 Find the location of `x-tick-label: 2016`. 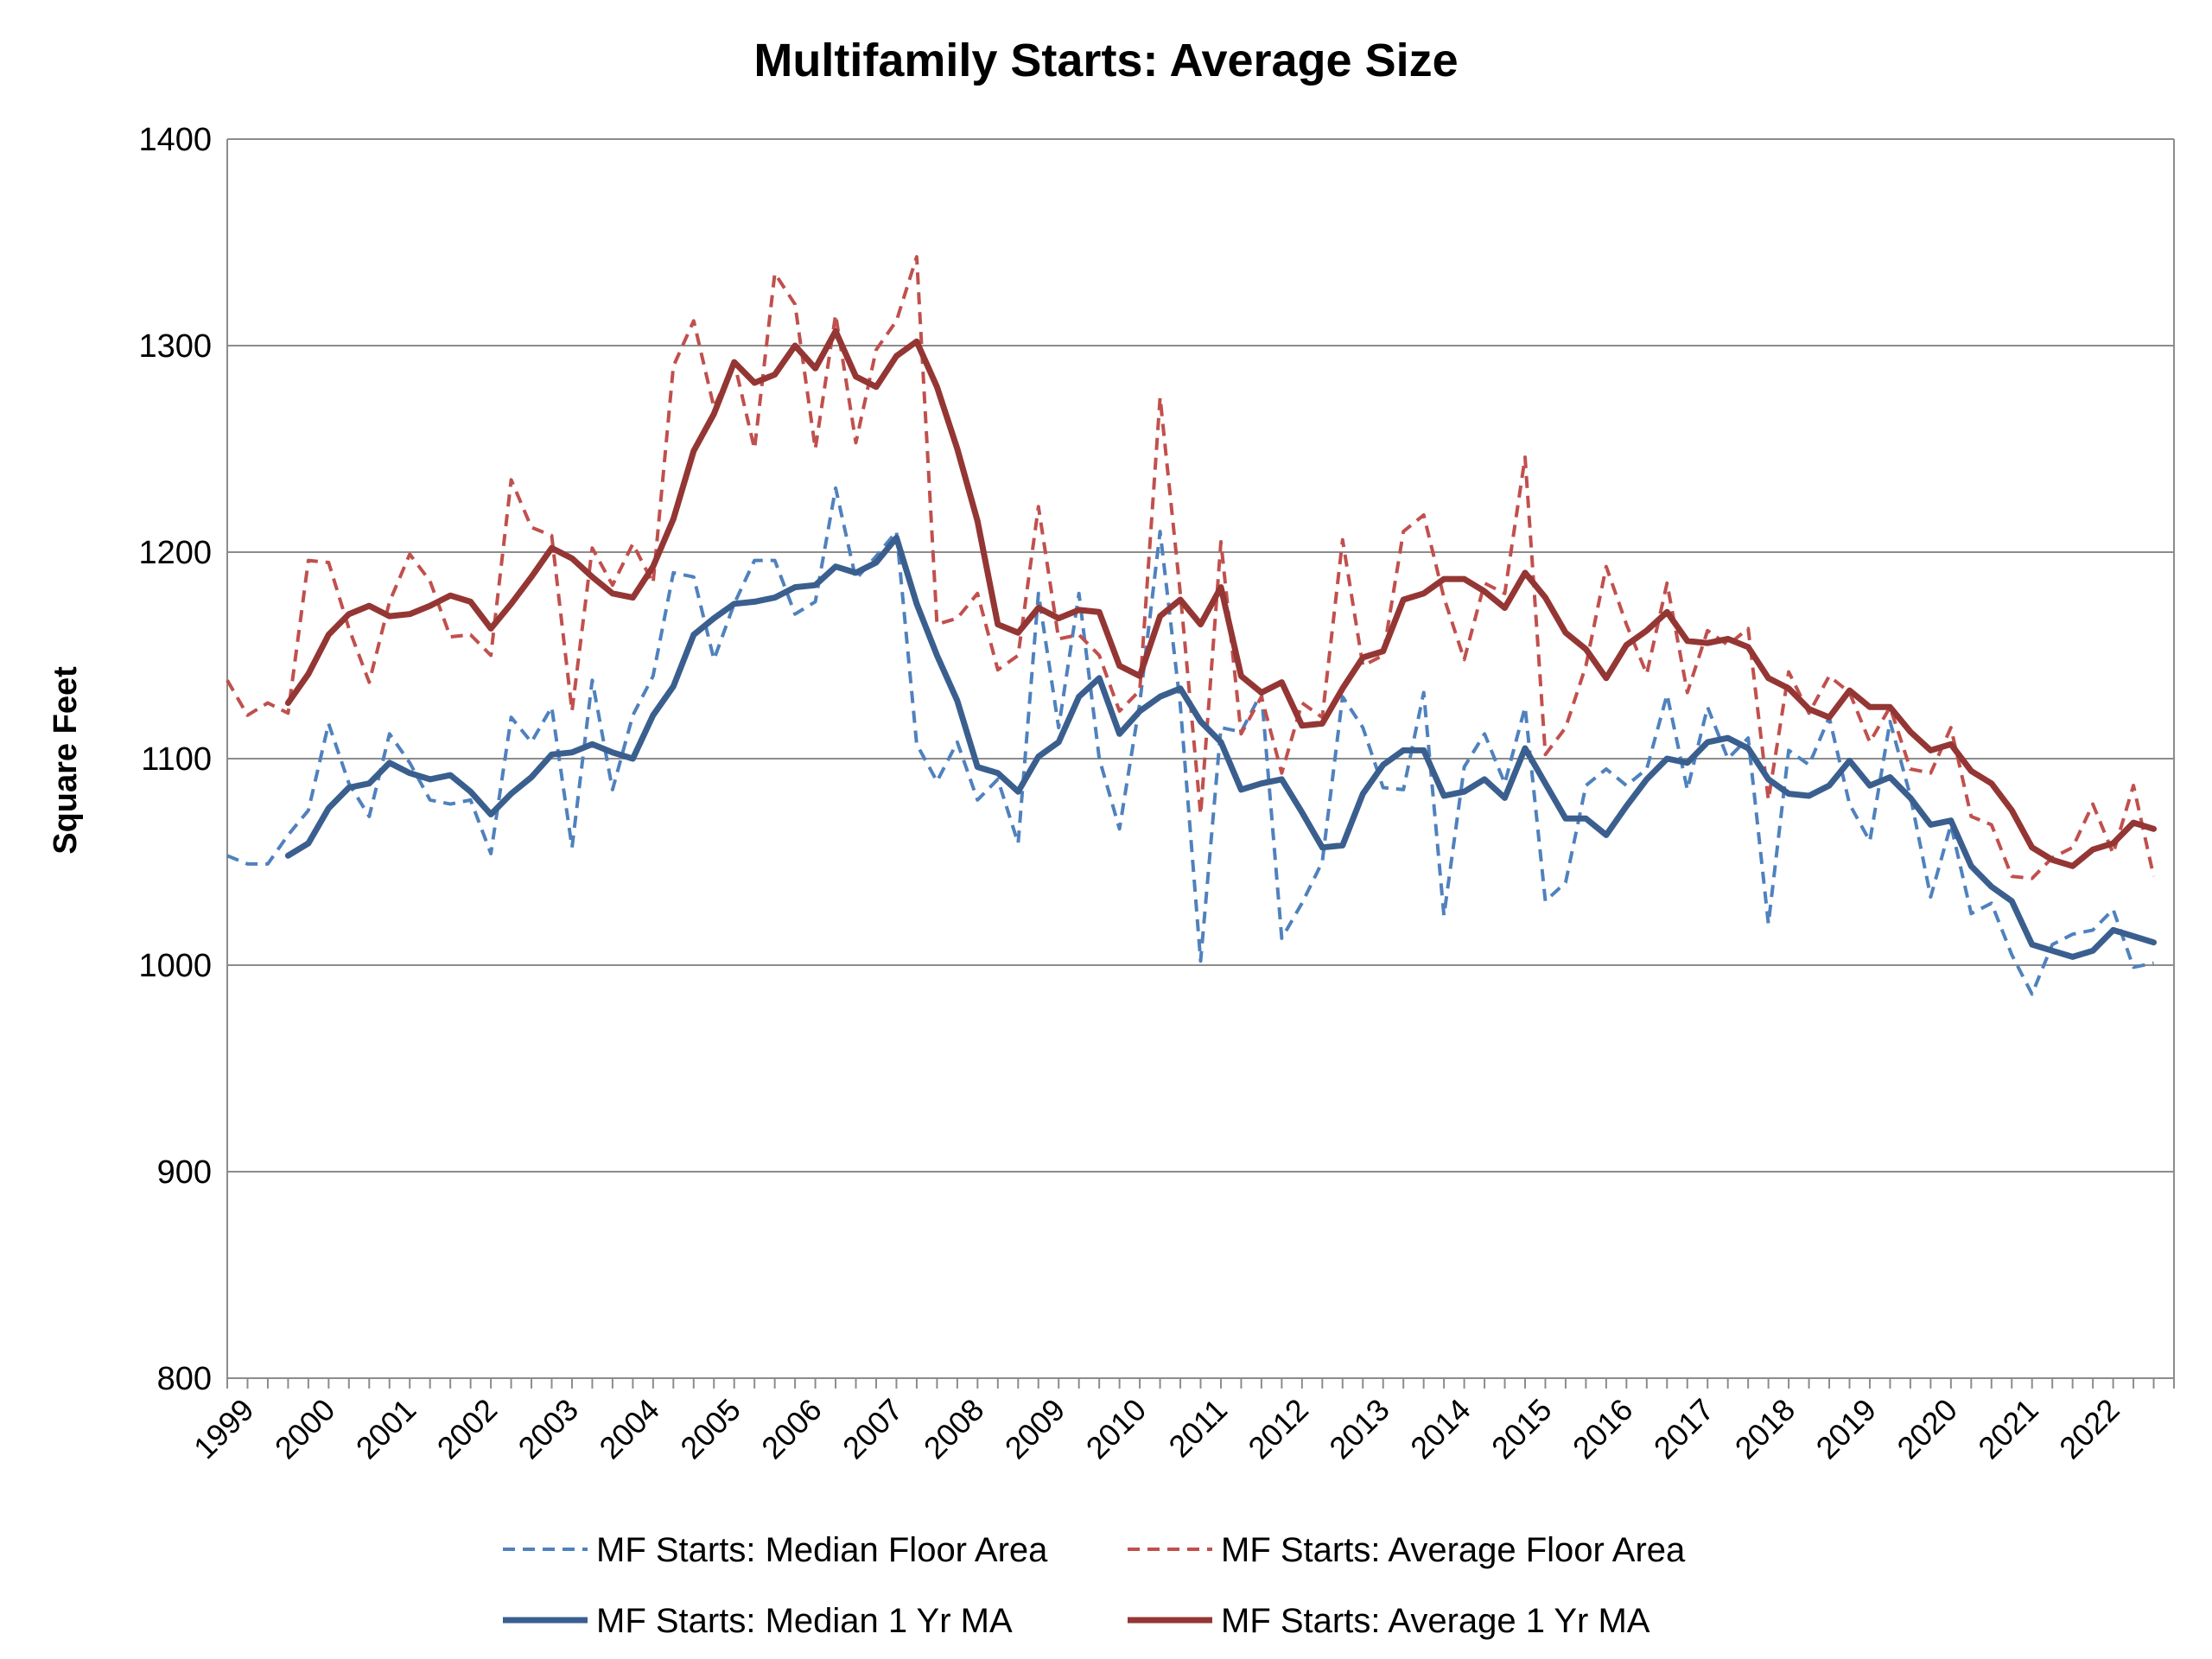

x-tick-label: 2016 is located at coordinates (1603, 1429).